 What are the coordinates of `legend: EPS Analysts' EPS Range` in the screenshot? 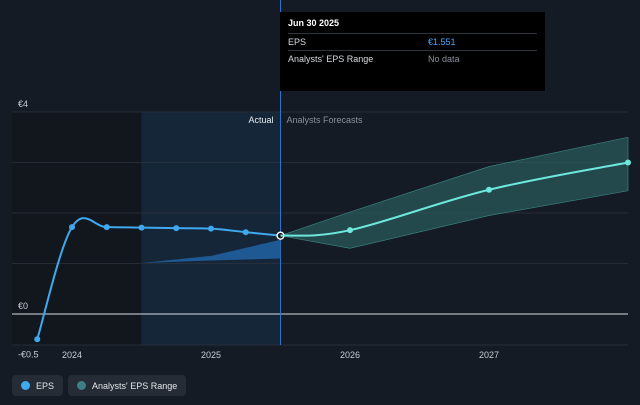 It's located at (99, 385).